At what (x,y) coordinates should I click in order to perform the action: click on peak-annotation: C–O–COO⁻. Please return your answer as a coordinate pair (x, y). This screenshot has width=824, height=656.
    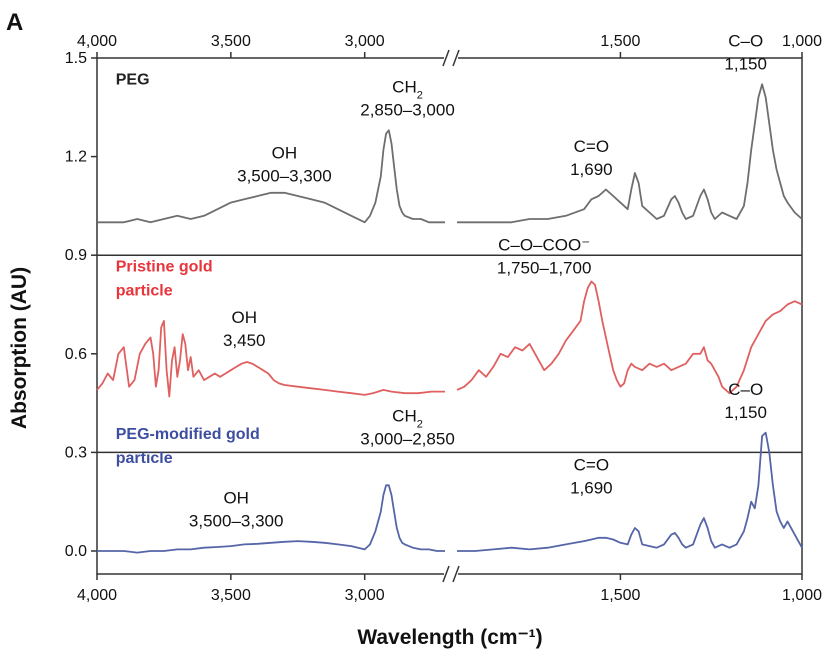
    Looking at the image, I should click on (544, 244).